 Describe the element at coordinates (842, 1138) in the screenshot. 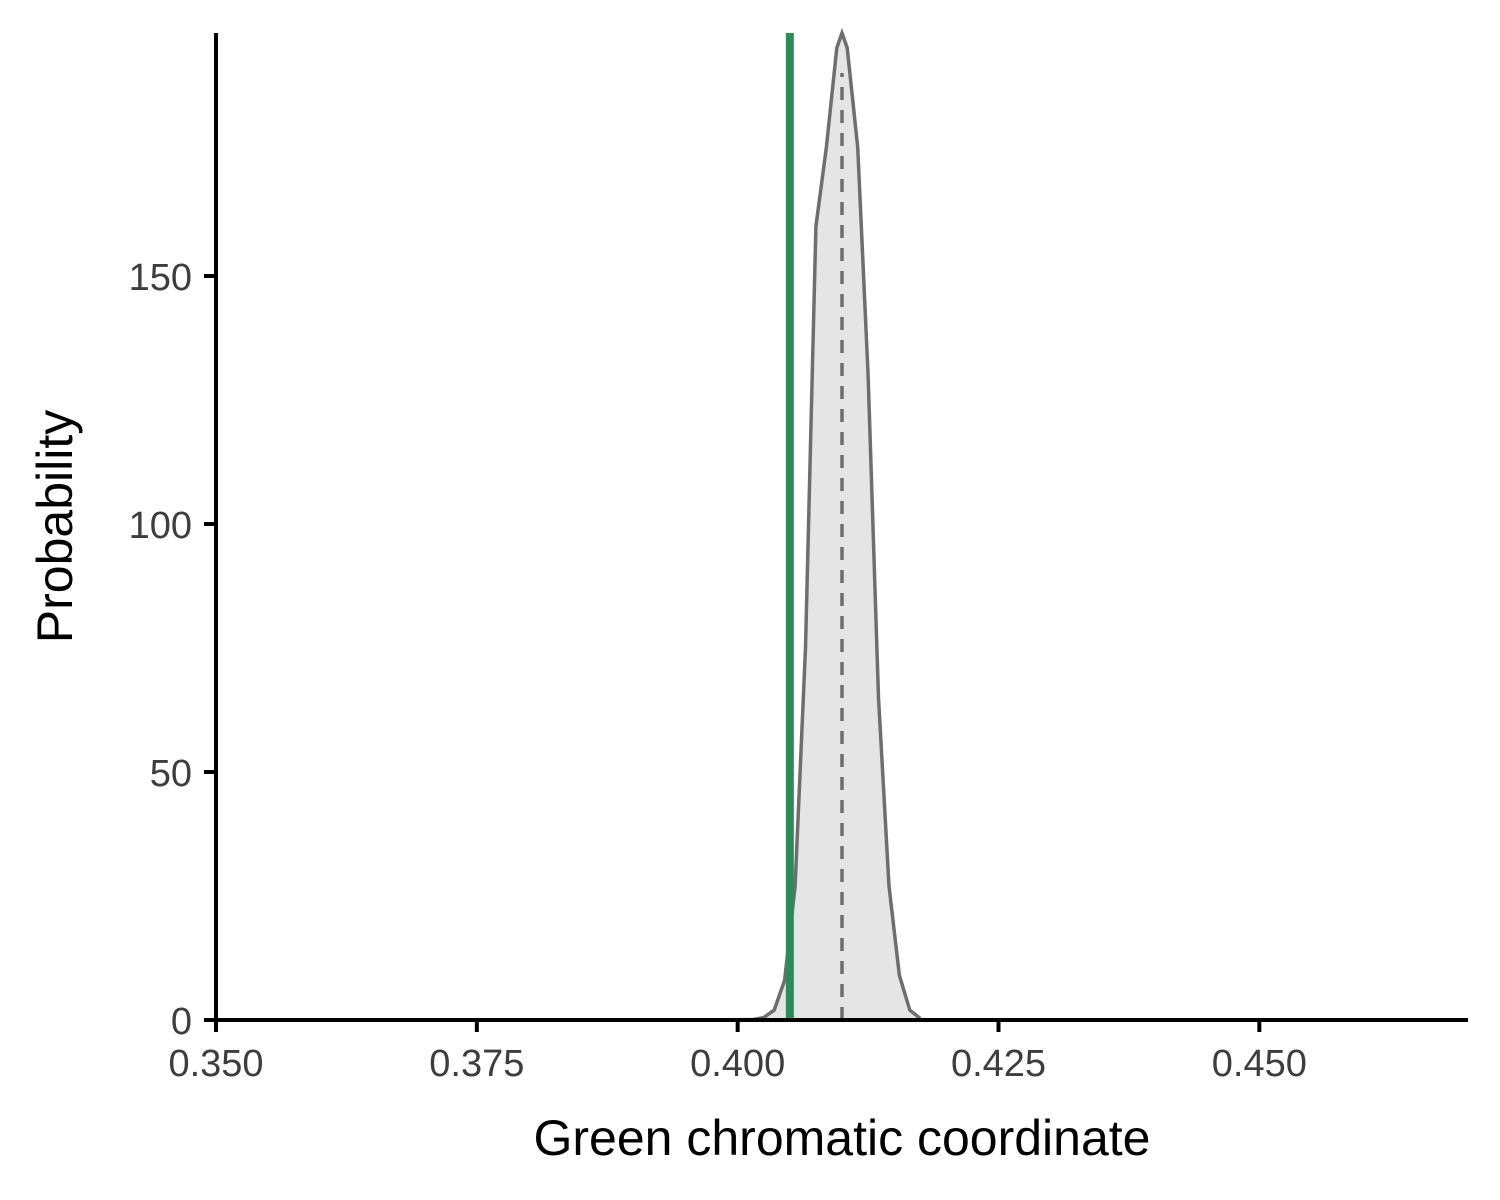

I see `x-axis-title: Green chromatic coordinate` at that location.